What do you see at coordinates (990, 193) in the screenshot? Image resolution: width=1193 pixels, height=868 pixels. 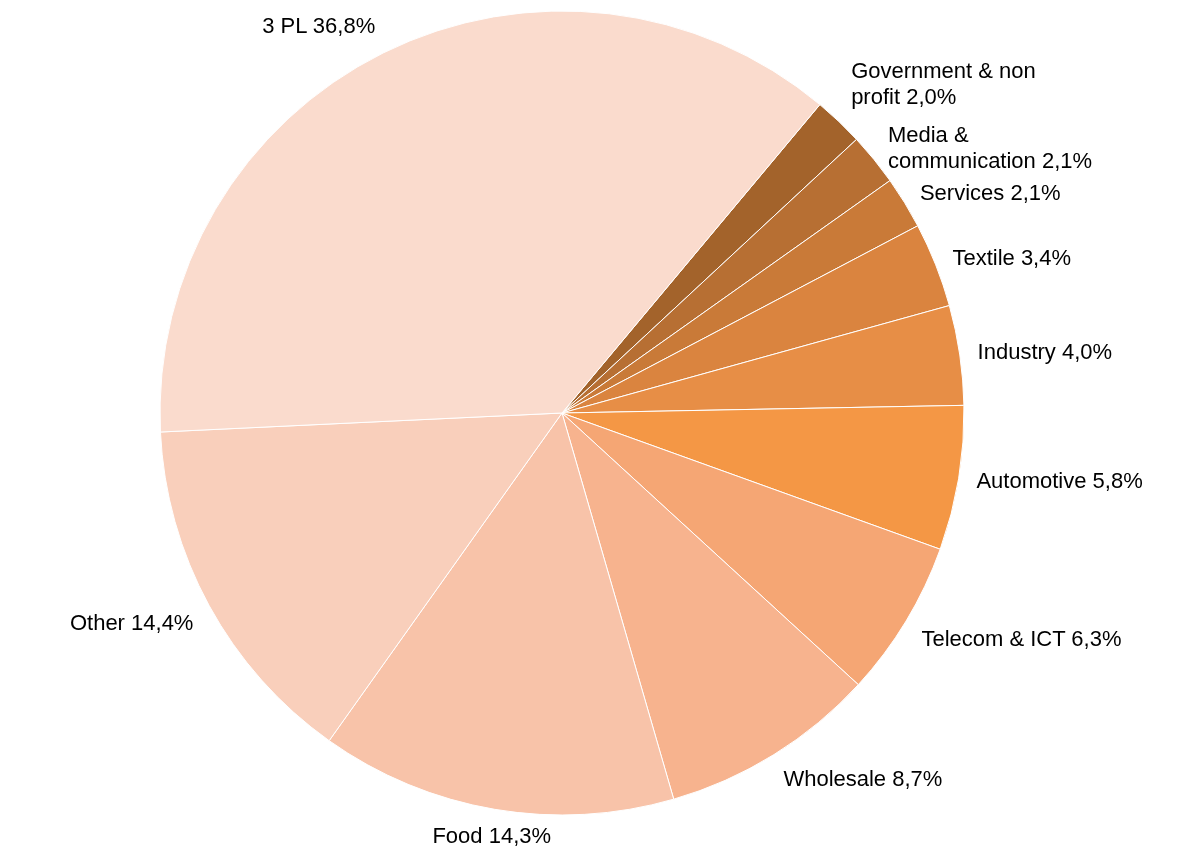 I see `slice-label: Services 2,1%` at bounding box center [990, 193].